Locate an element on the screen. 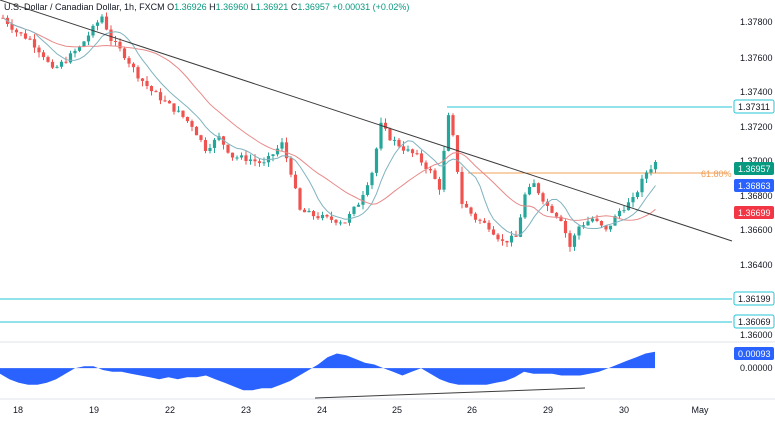 The height and width of the screenshot is (421, 775). price-badge-label: 1.36699 is located at coordinates (754, 213).